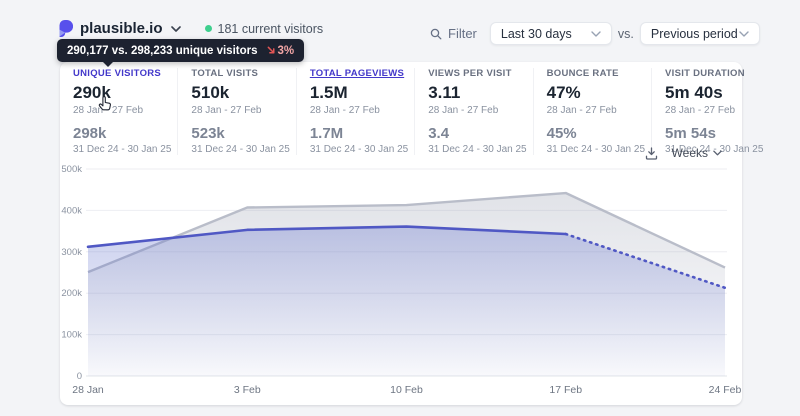 The image size is (800, 416). What do you see at coordinates (690, 133) in the screenshot?
I see `metric-prev: 5m 54s` at bounding box center [690, 133].